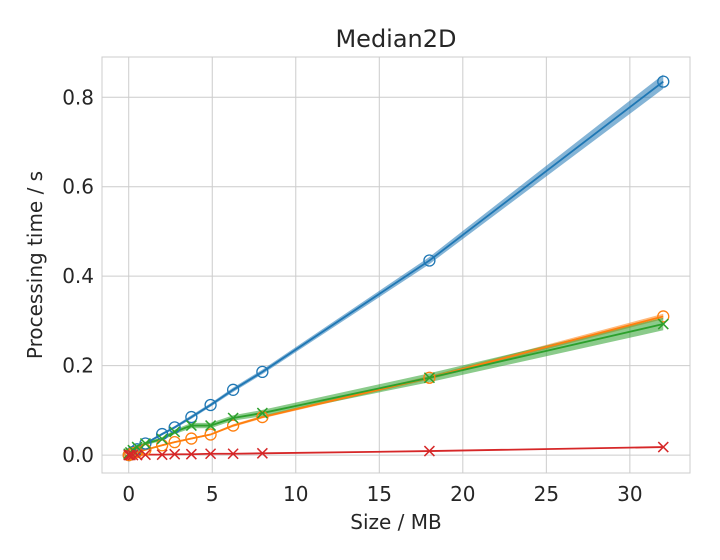 The image size is (720, 560). Describe the element at coordinates (295, 494) in the screenshot. I see `x-tick-label: 10` at that location.